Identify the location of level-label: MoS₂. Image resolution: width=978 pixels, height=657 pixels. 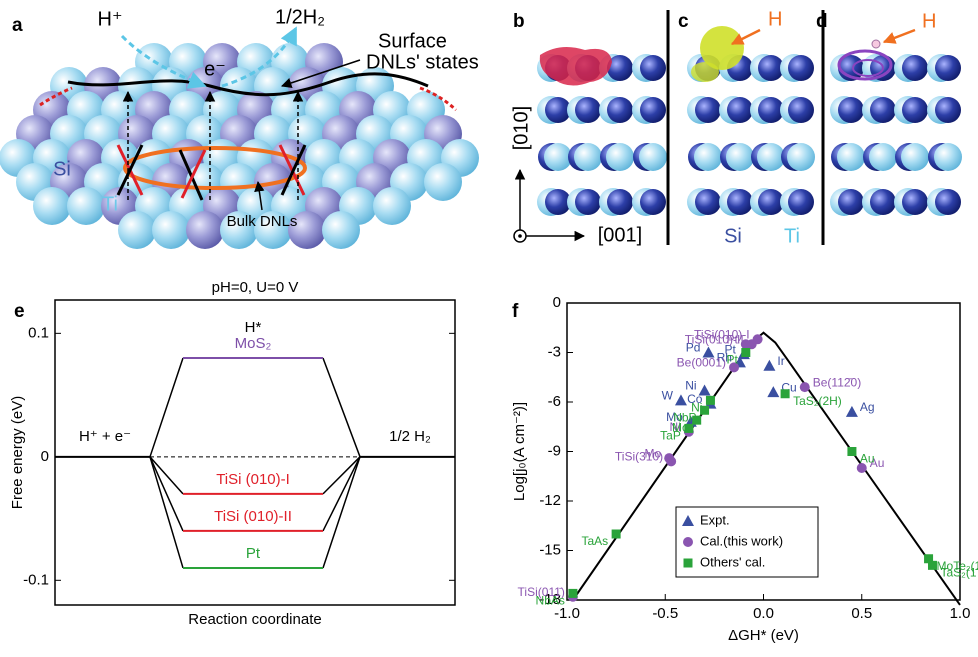
(253, 343).